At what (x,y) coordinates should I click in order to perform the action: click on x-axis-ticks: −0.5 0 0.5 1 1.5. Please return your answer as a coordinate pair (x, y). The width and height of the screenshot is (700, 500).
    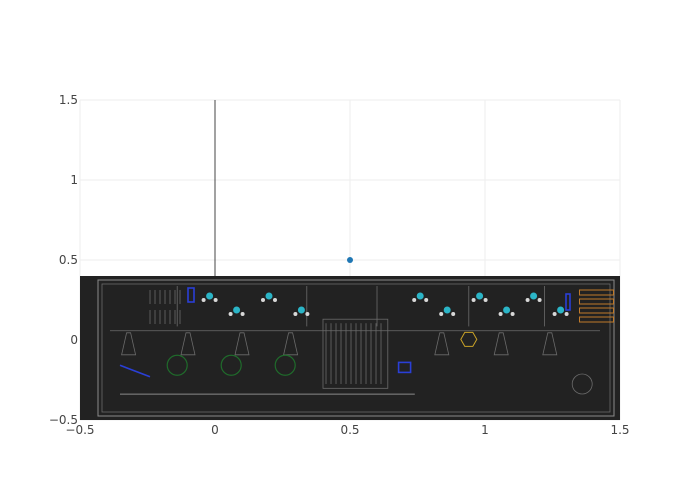
    Looking at the image, I should click on (347, 430).